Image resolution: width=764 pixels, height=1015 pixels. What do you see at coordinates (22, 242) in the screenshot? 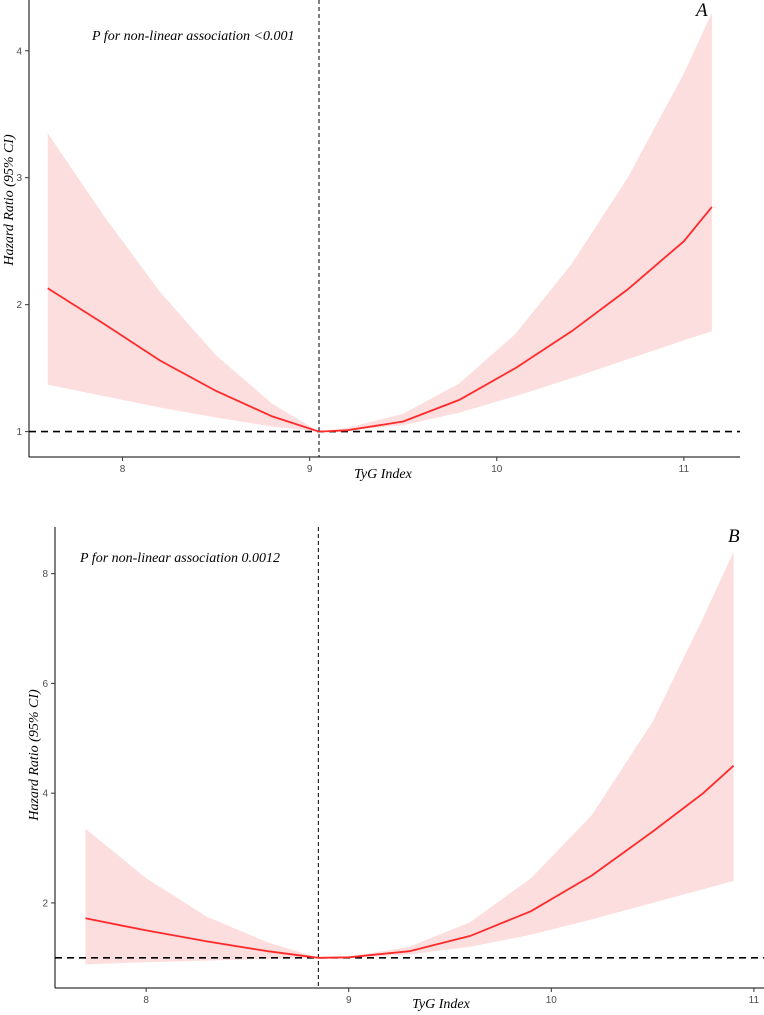
I see `y-ticks: 1 2 3 4` at bounding box center [22, 242].